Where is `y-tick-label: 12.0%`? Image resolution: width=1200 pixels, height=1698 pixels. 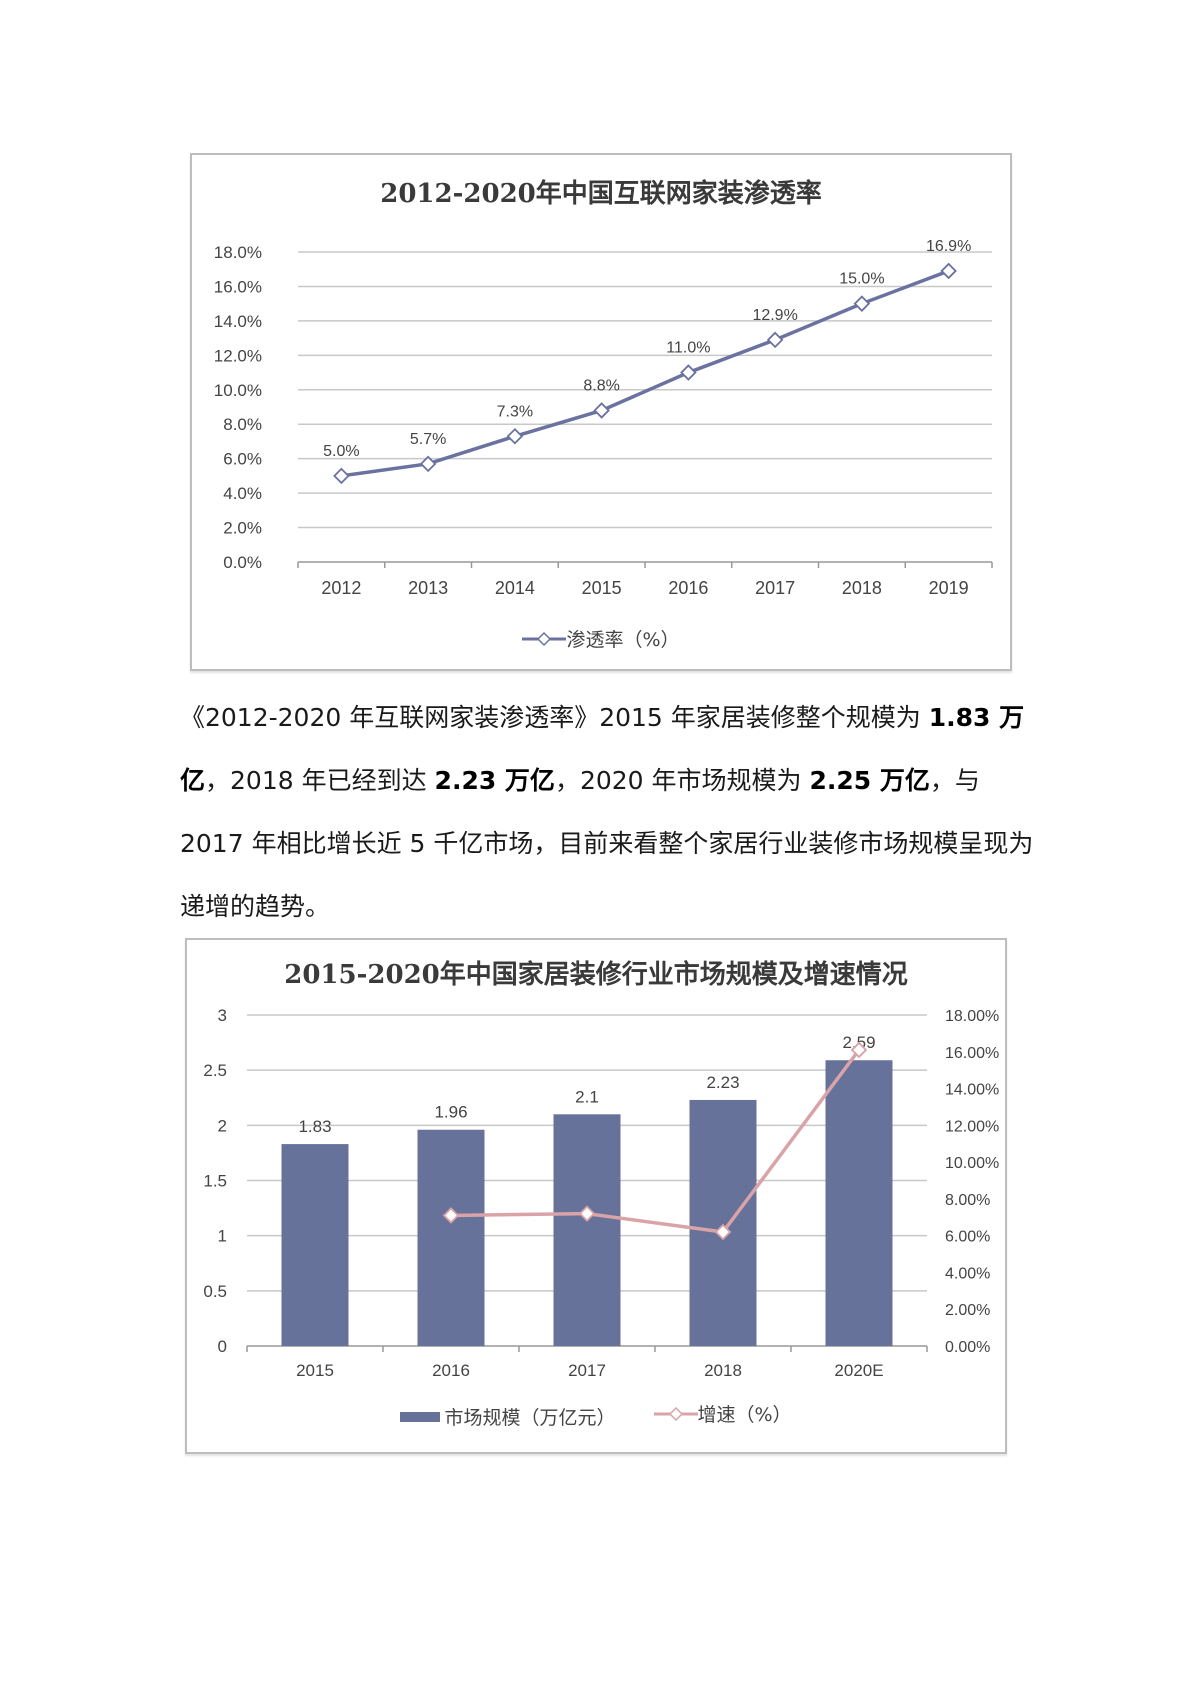 y-tick-label: 12.0% is located at coordinates (238, 355).